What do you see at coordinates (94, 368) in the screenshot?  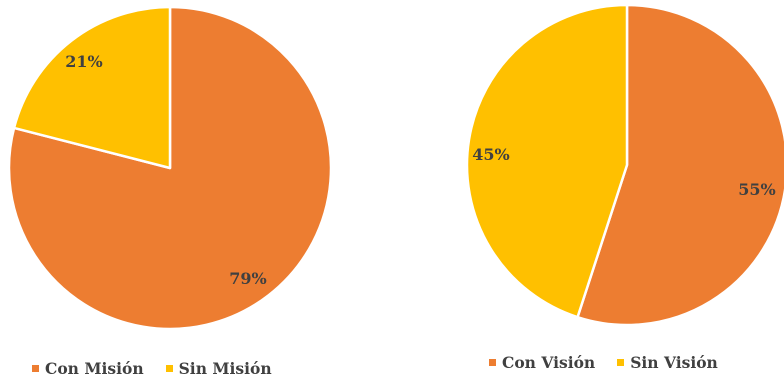 I see `legend-label-con-mision: Con Misión` at bounding box center [94, 368].